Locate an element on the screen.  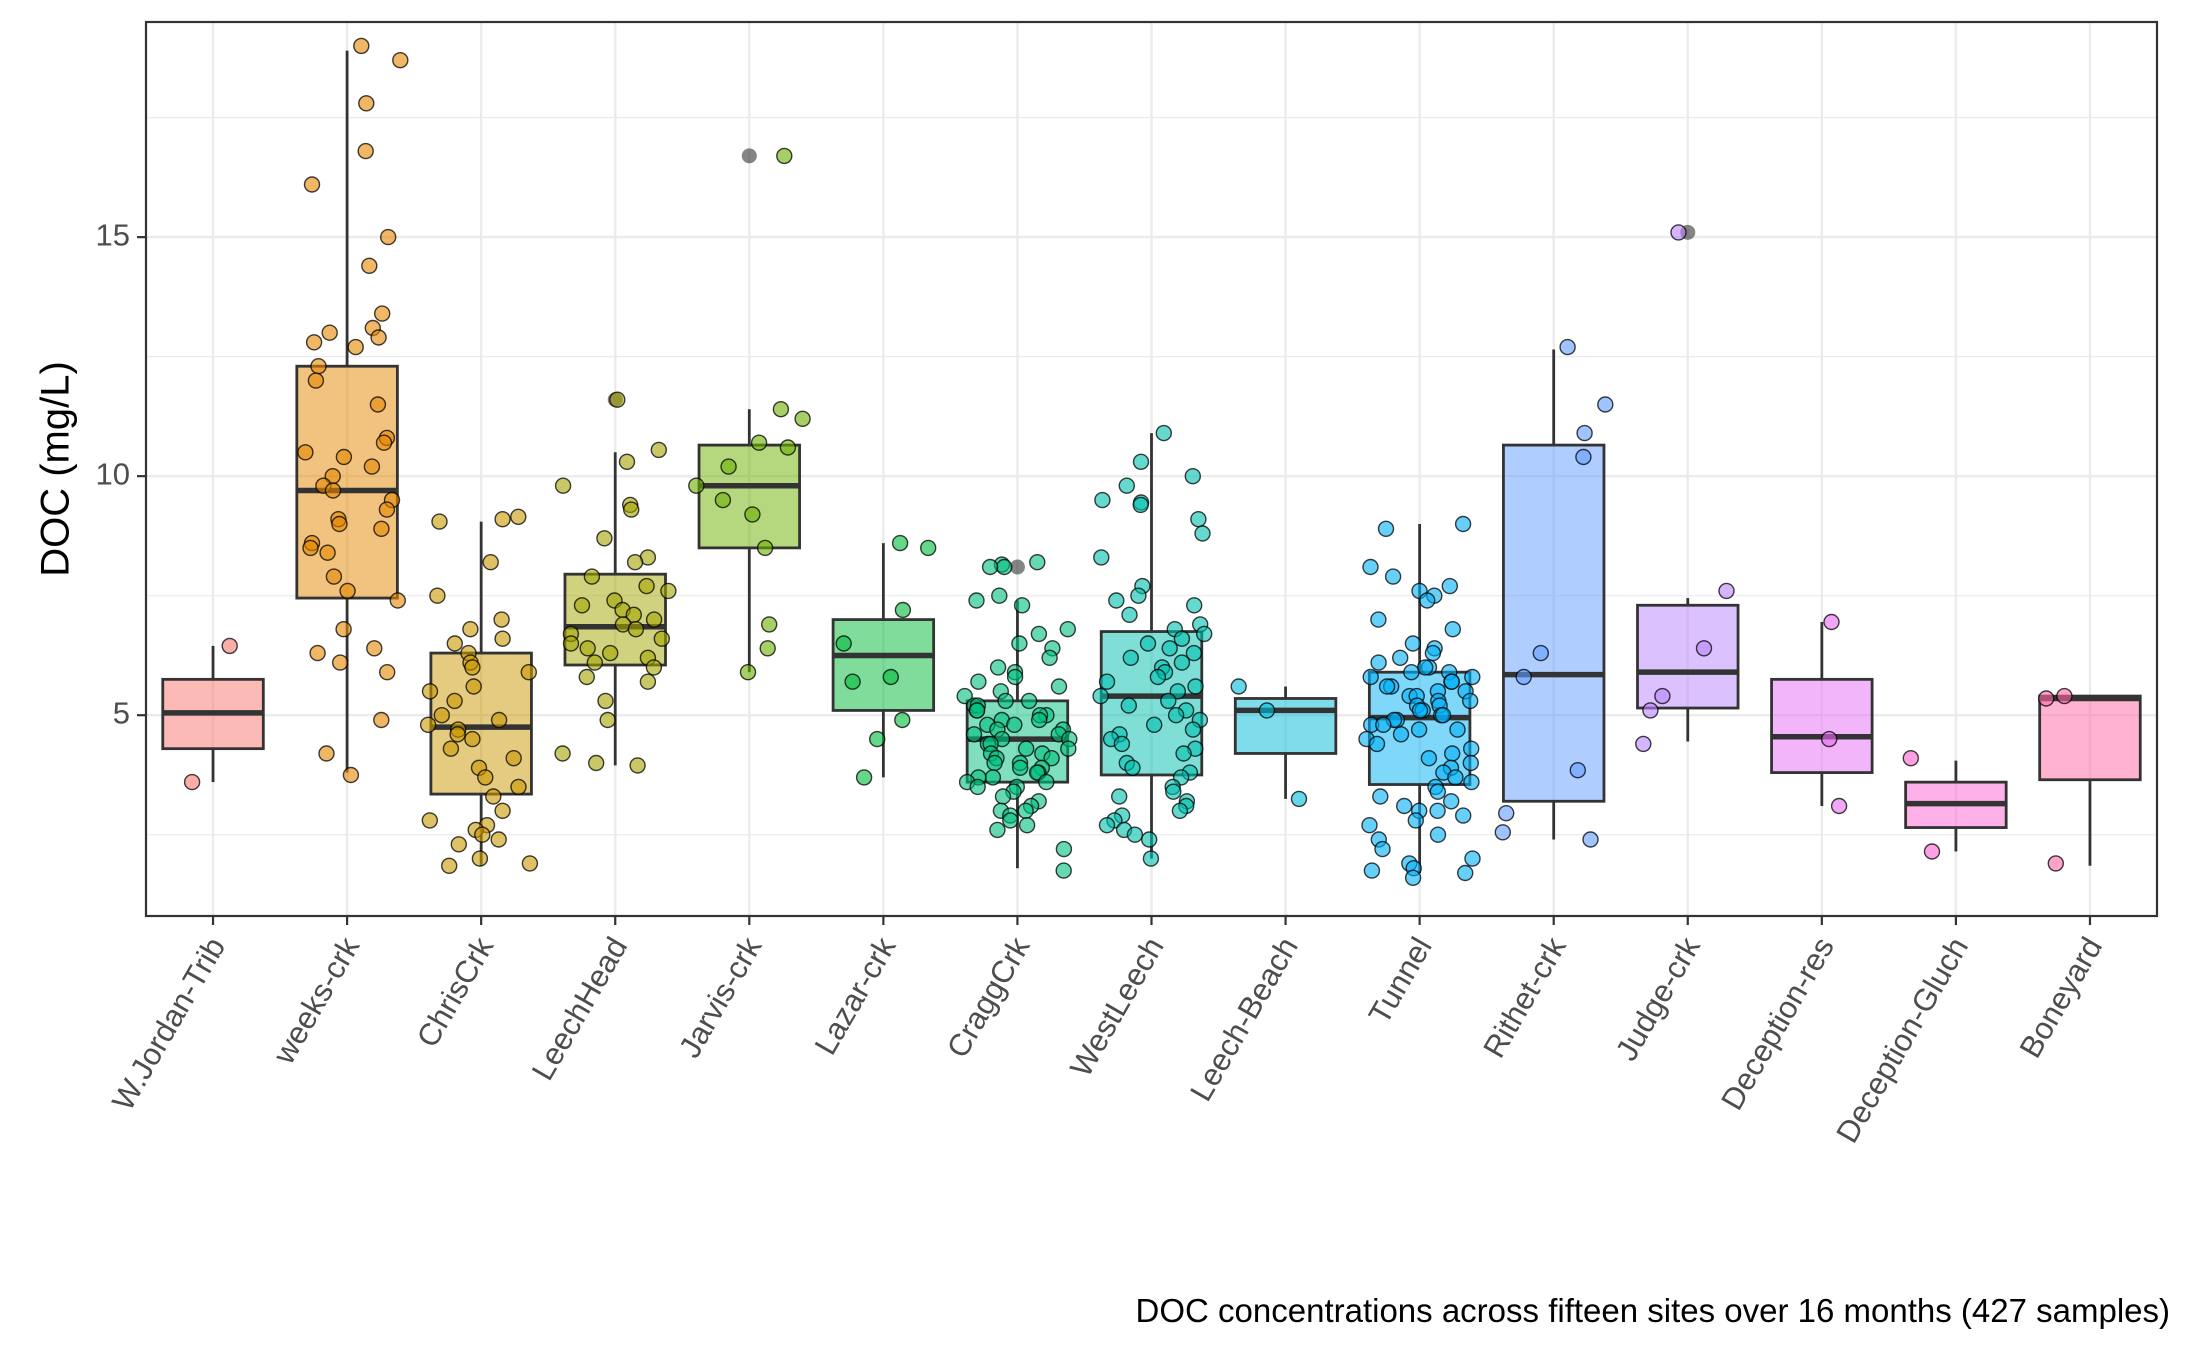
x-tick-label: CraggCrk is located at coordinates (988, 997).